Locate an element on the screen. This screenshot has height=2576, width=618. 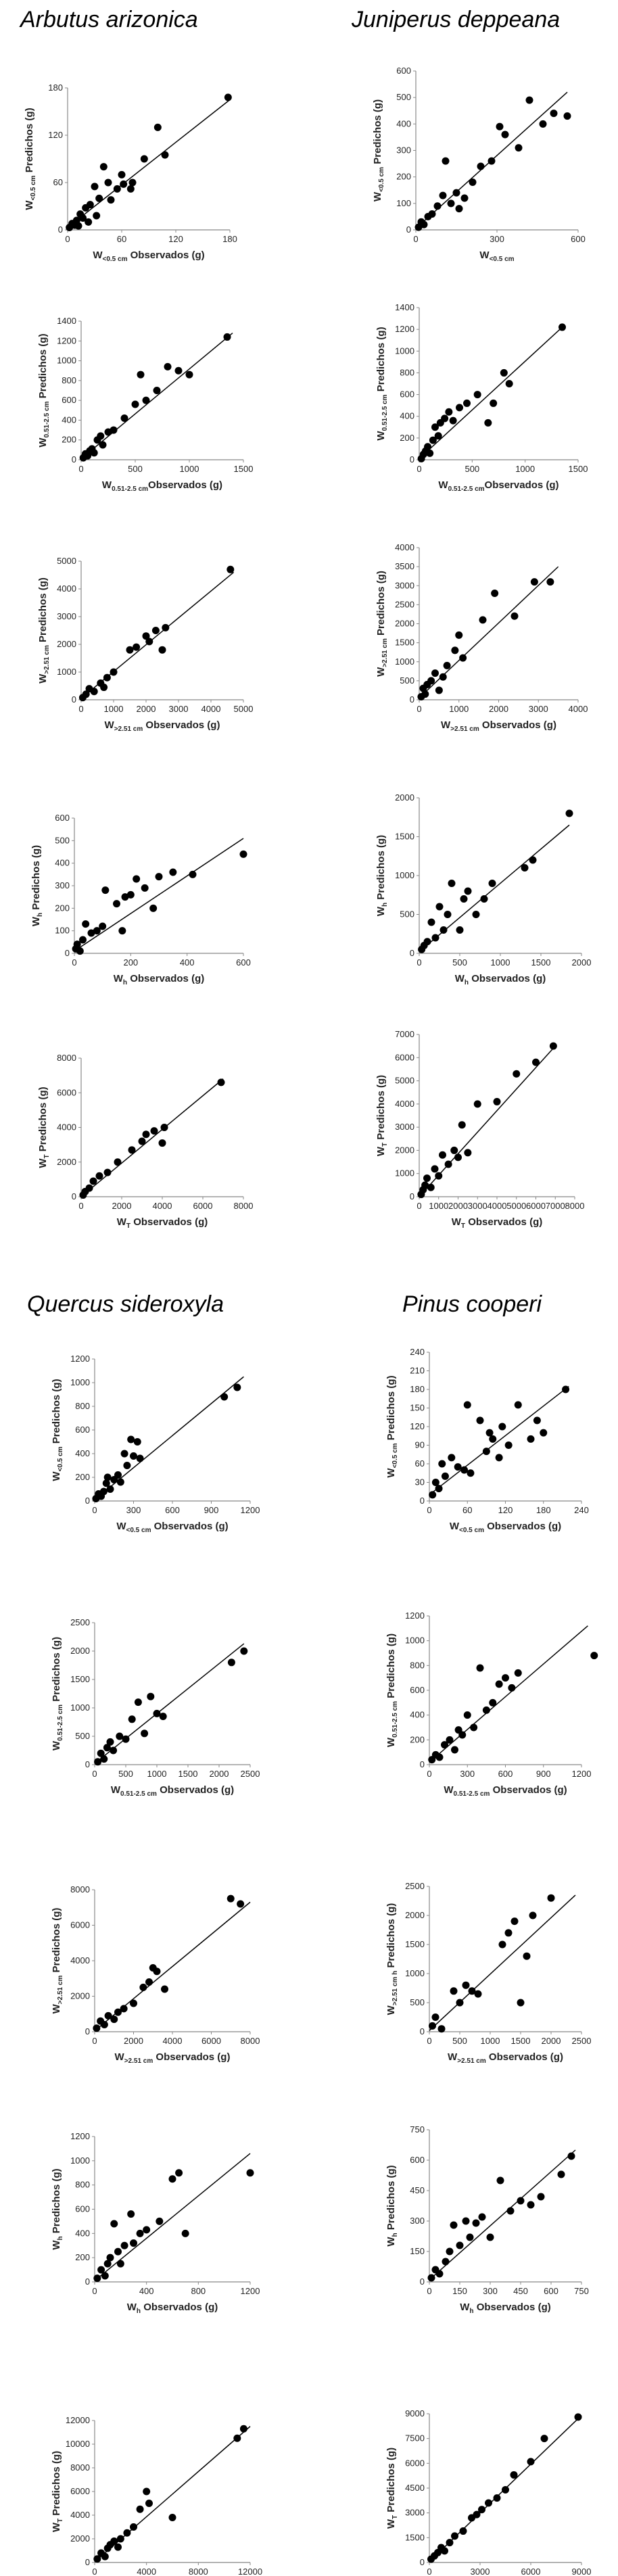
x-tick-label: 2000 is located at coordinates (458, 1206).